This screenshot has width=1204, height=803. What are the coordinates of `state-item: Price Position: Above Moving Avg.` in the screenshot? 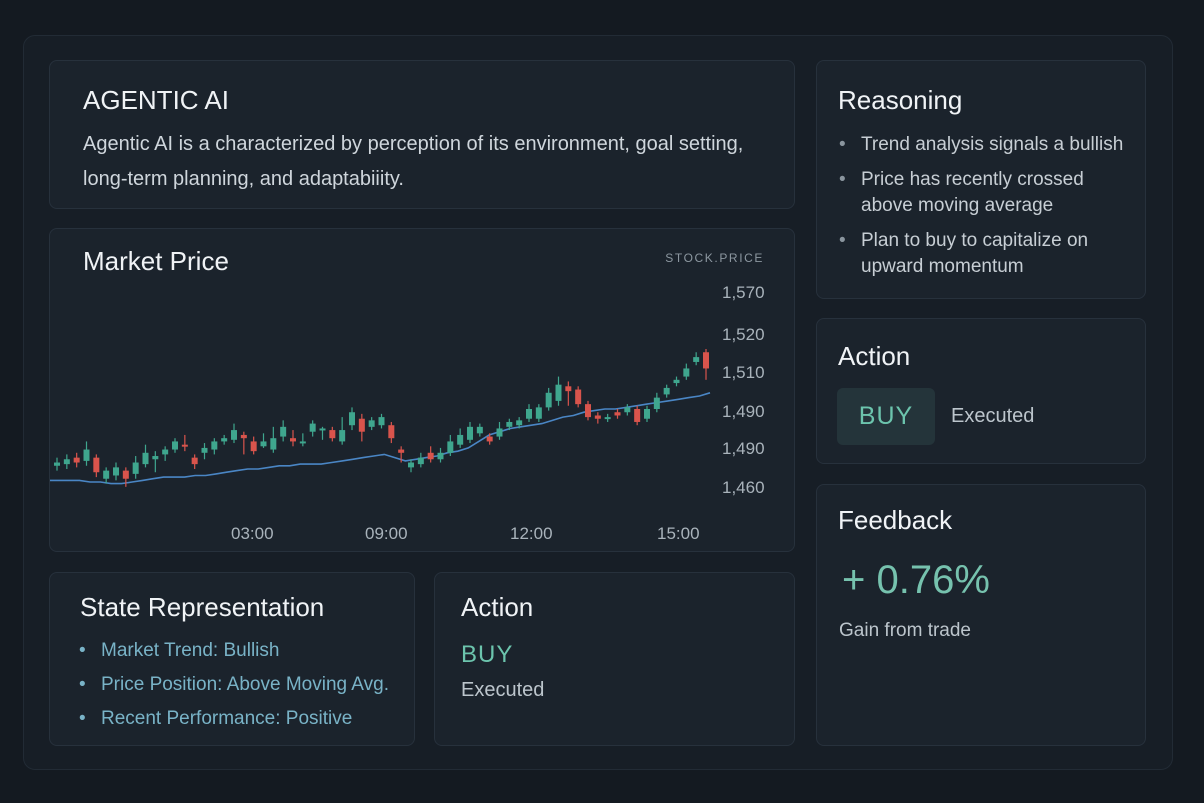 It's located at (244, 685).